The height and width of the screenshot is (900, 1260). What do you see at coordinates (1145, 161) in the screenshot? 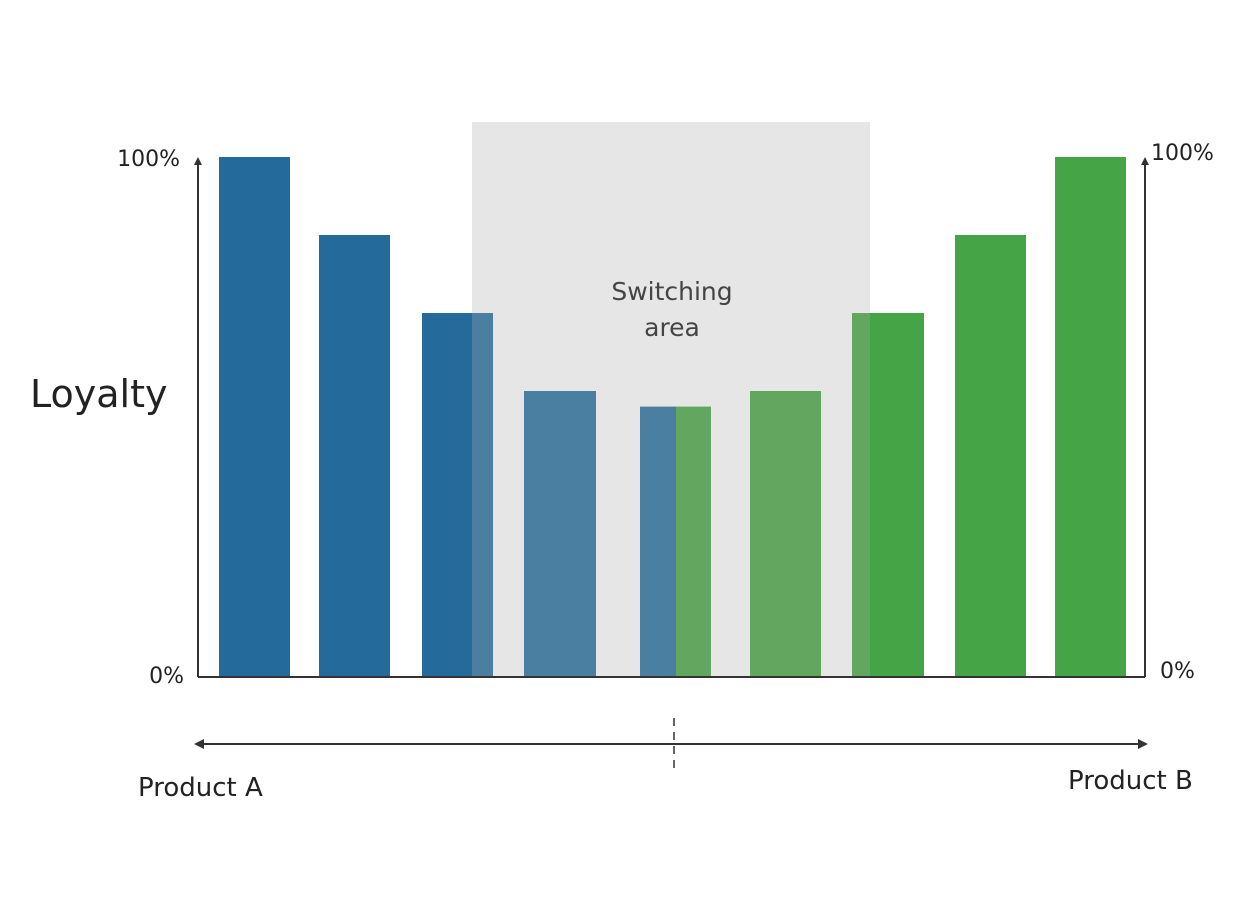
I see `y-axis-right-arrow` at bounding box center [1145, 161].